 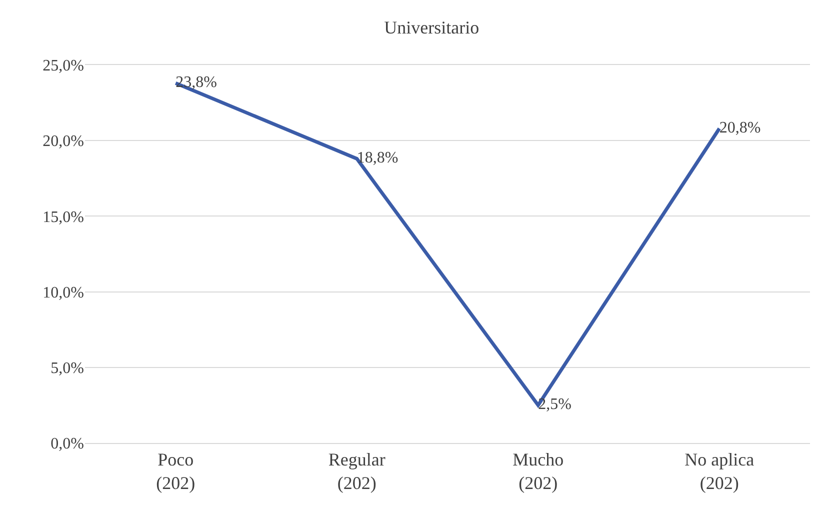 What do you see at coordinates (67, 444) in the screenshot?
I see `y-tick-label: 0,0%` at bounding box center [67, 444].